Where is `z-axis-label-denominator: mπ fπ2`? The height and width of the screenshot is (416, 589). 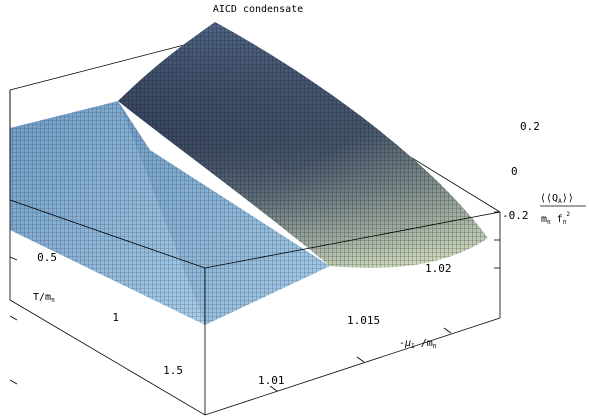
z-axis-label-denominator: mπ fπ2 is located at coordinates (555, 218).